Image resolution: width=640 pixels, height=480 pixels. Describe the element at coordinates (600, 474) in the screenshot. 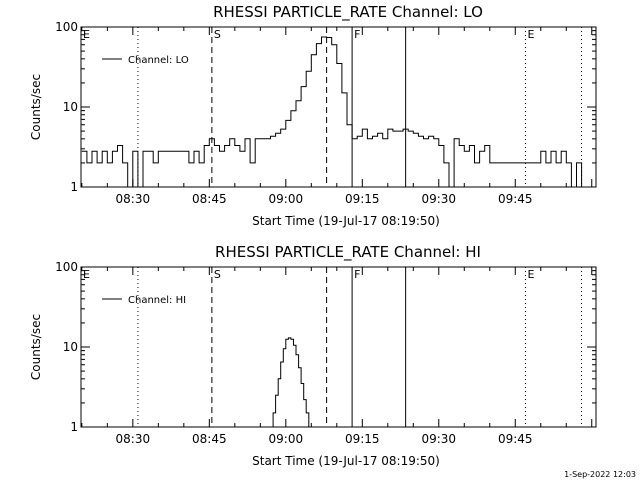

I see `generation-timestamp: 1-Sep-2022 12:03` at that location.